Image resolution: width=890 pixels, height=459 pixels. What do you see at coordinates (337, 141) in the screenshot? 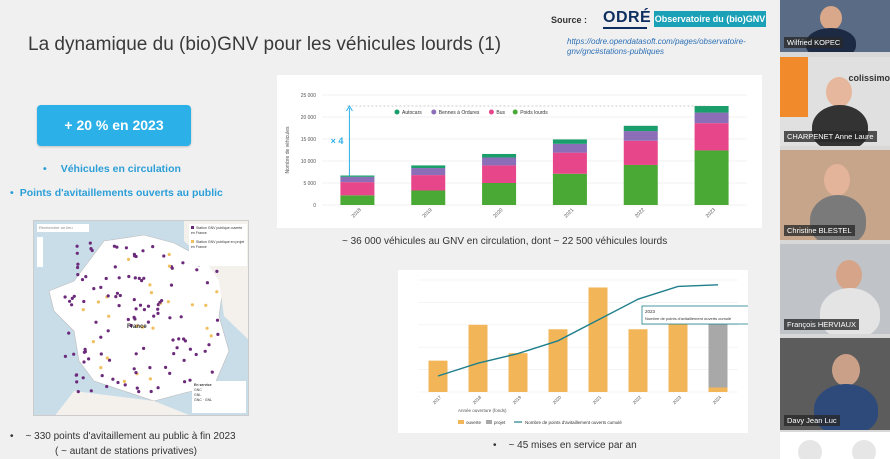
I see `growth-annotation: × 4` at bounding box center [337, 141].